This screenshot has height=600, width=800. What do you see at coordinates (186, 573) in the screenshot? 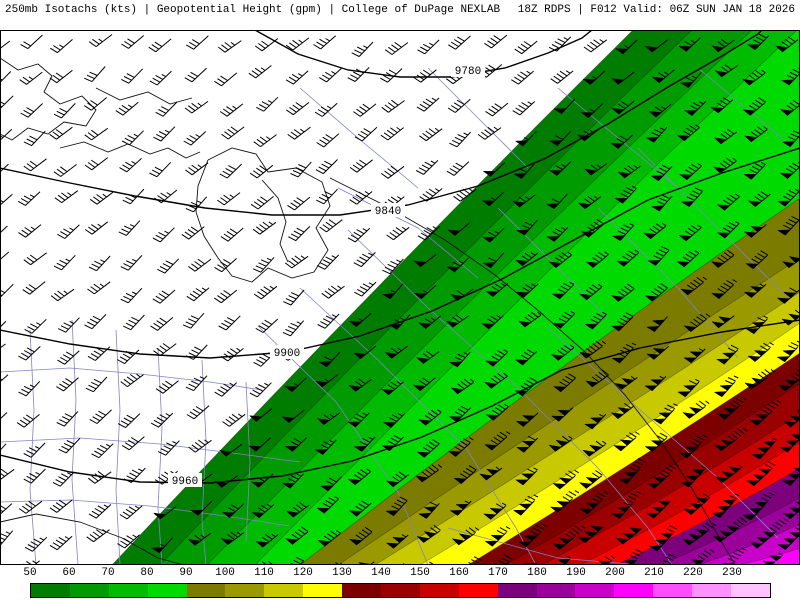
I see `legend-tick-90: 90` at bounding box center [186, 573].